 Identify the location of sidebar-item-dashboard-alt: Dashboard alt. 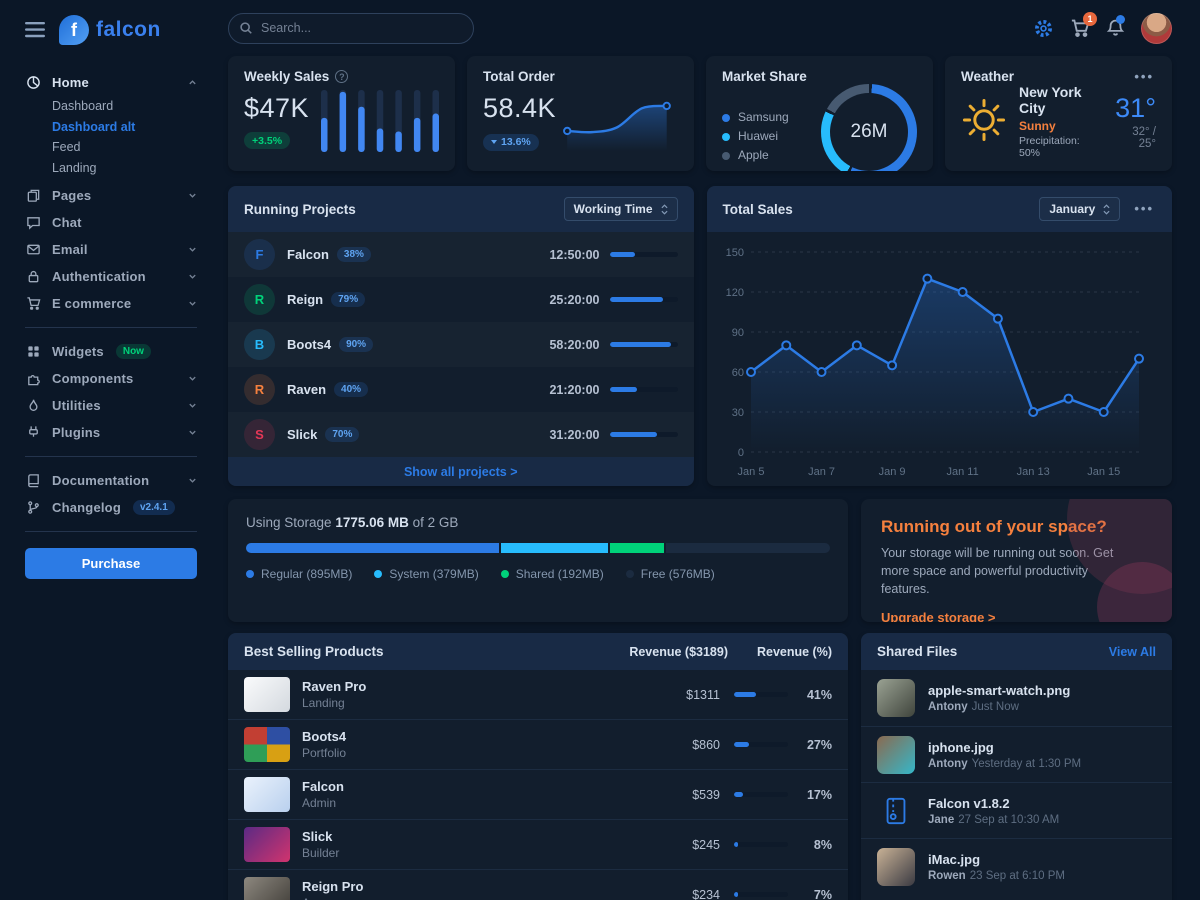
(94, 126).